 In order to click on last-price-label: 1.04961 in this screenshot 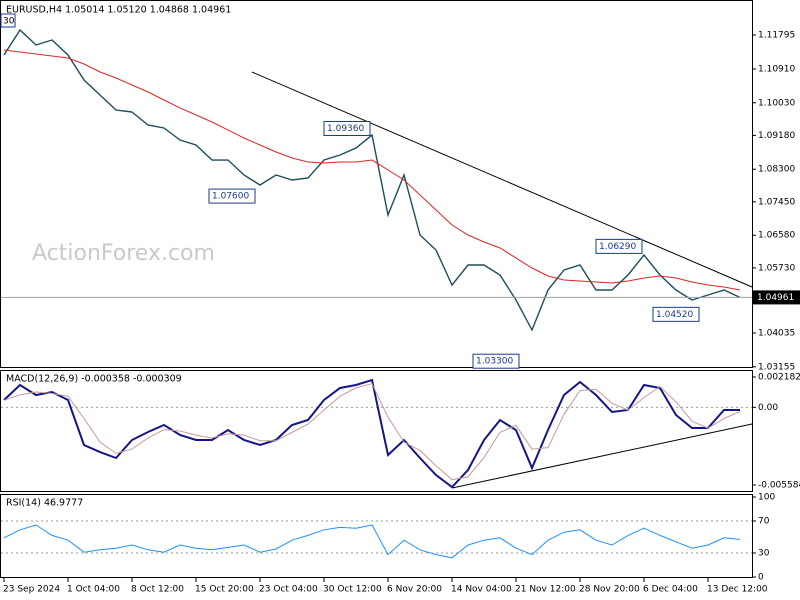, I will do `click(775, 298)`.